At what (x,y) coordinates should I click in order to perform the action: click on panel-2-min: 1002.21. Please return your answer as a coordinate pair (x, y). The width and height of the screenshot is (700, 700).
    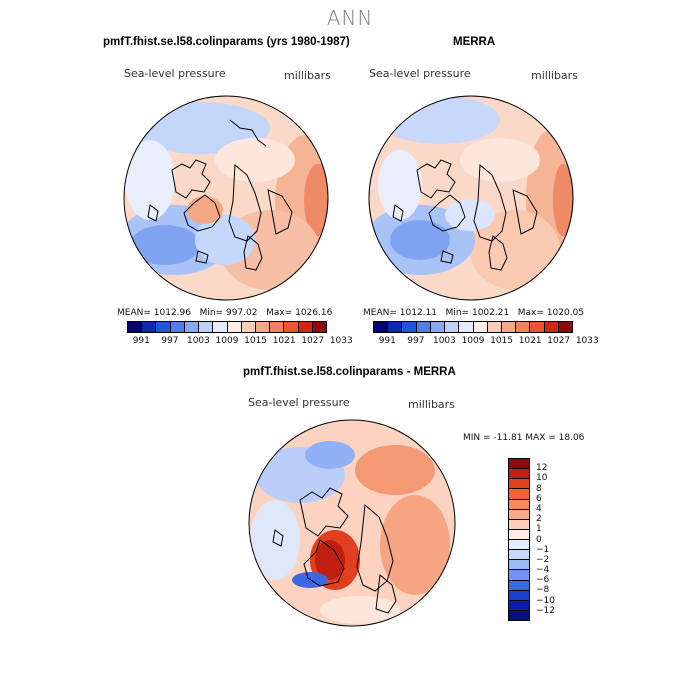
    Looking at the image, I should click on (490, 313).